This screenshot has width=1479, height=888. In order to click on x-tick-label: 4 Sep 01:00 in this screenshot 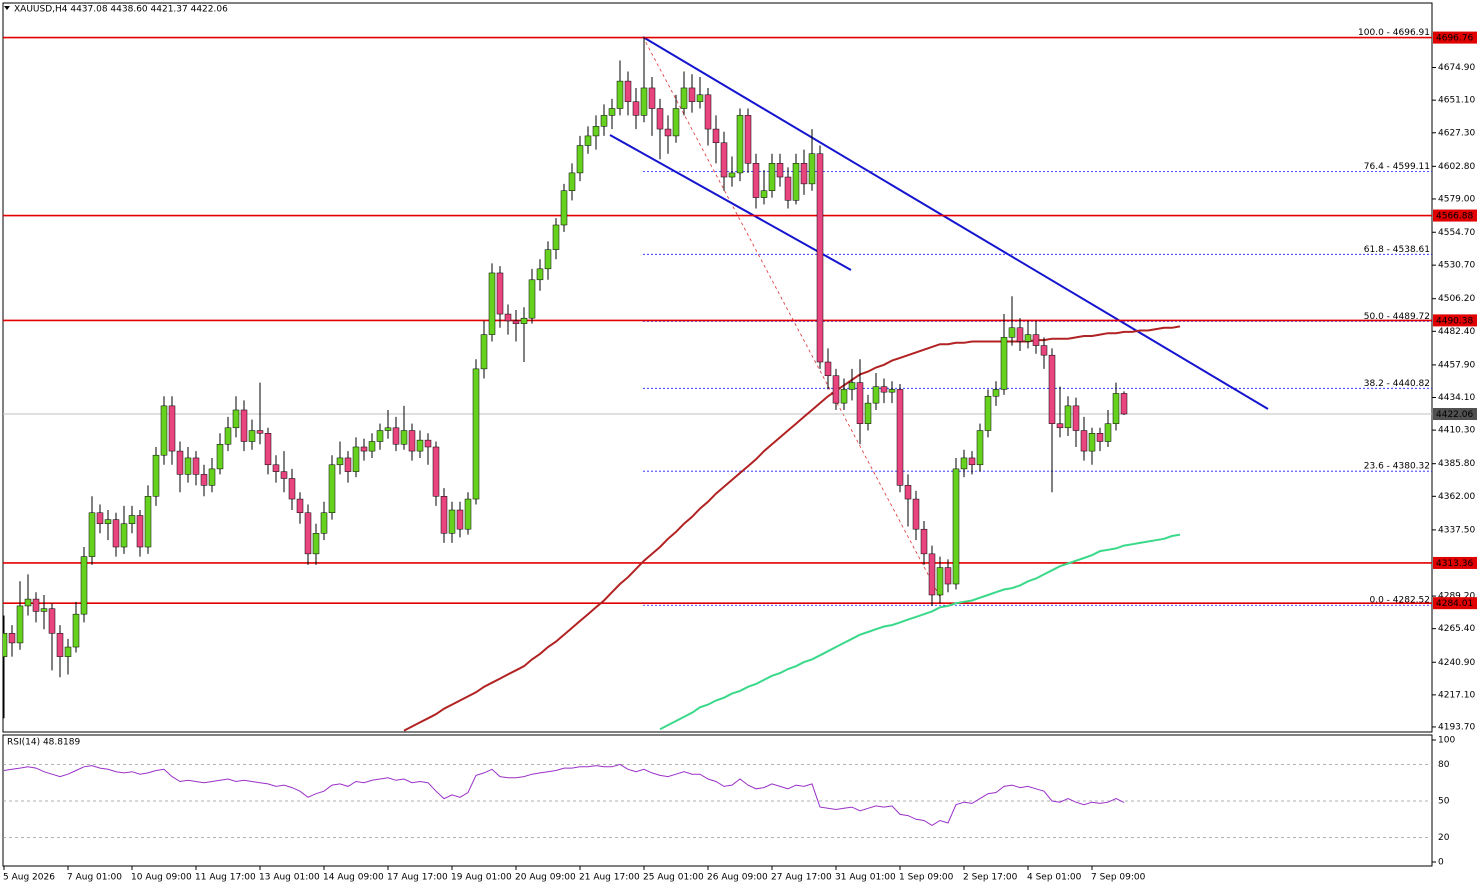, I will do `click(1054, 878)`.